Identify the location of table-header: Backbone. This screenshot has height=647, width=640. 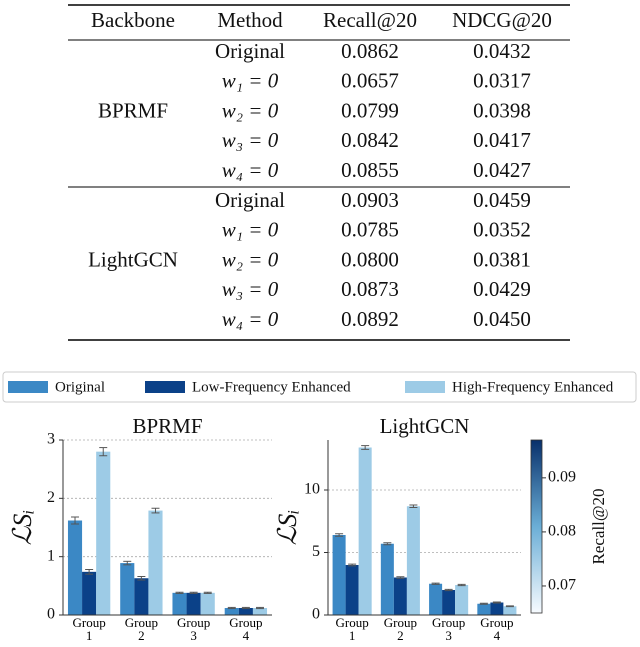
(133, 20).